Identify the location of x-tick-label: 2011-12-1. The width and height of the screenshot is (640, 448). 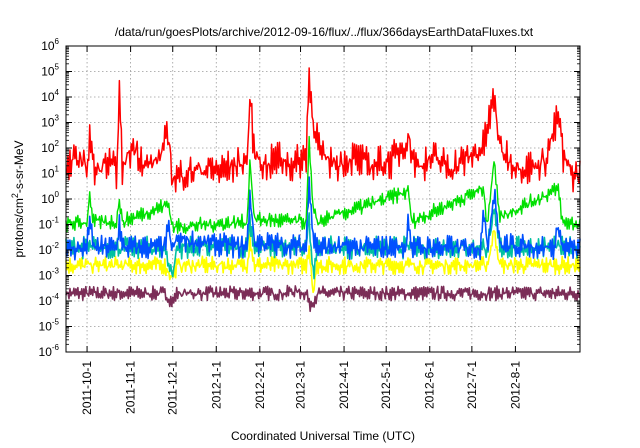
(173, 388).